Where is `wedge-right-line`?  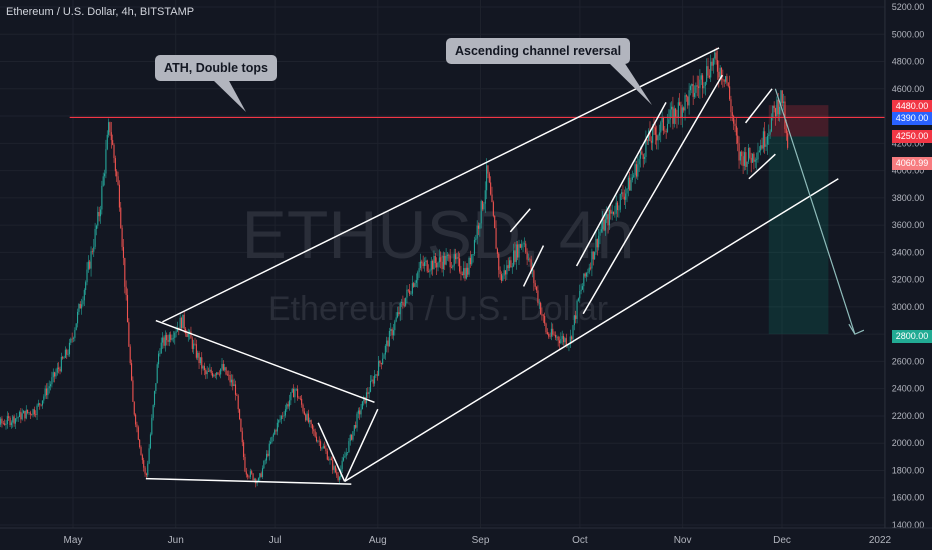 wedge-right-line is located at coordinates (361, 445).